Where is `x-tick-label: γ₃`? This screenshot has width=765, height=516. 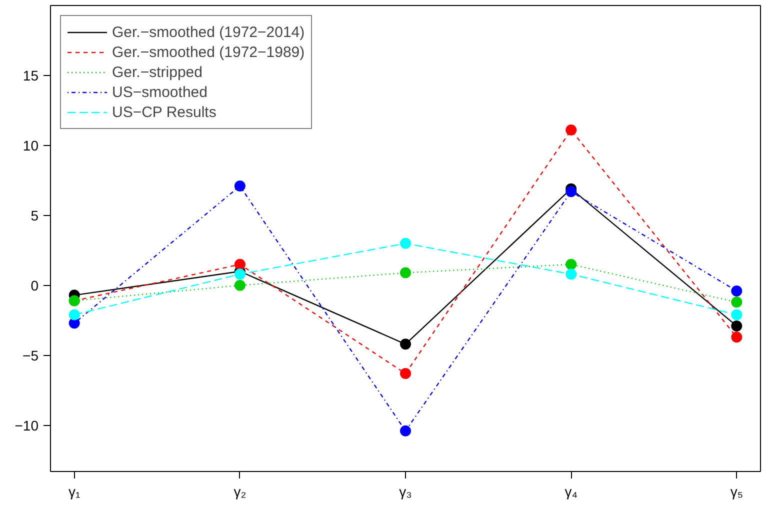
x-tick-label: γ₃ is located at coordinates (405, 492).